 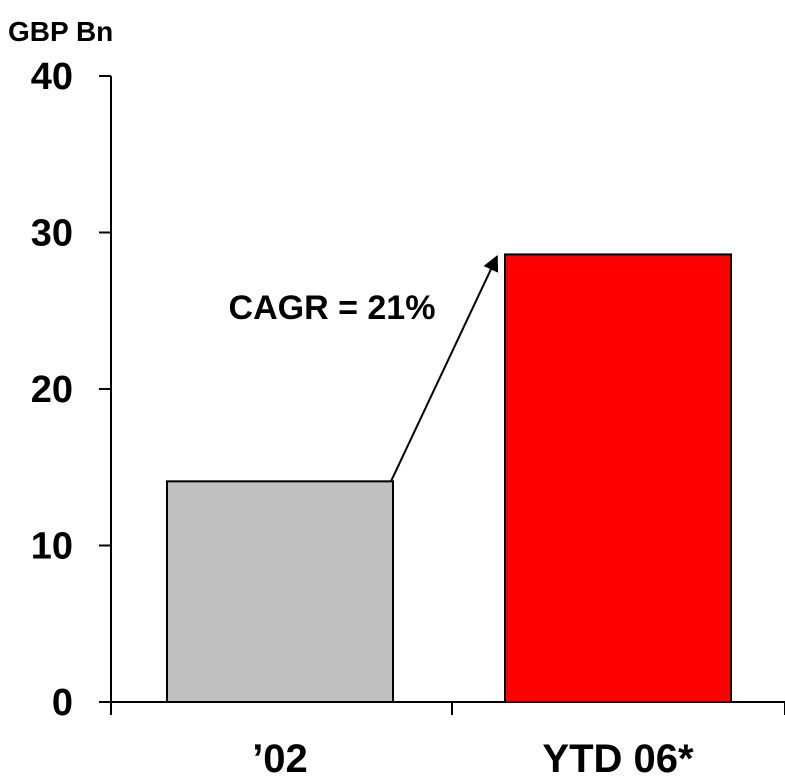 I want to click on y-tick-label: 40, so click(x=52, y=77).